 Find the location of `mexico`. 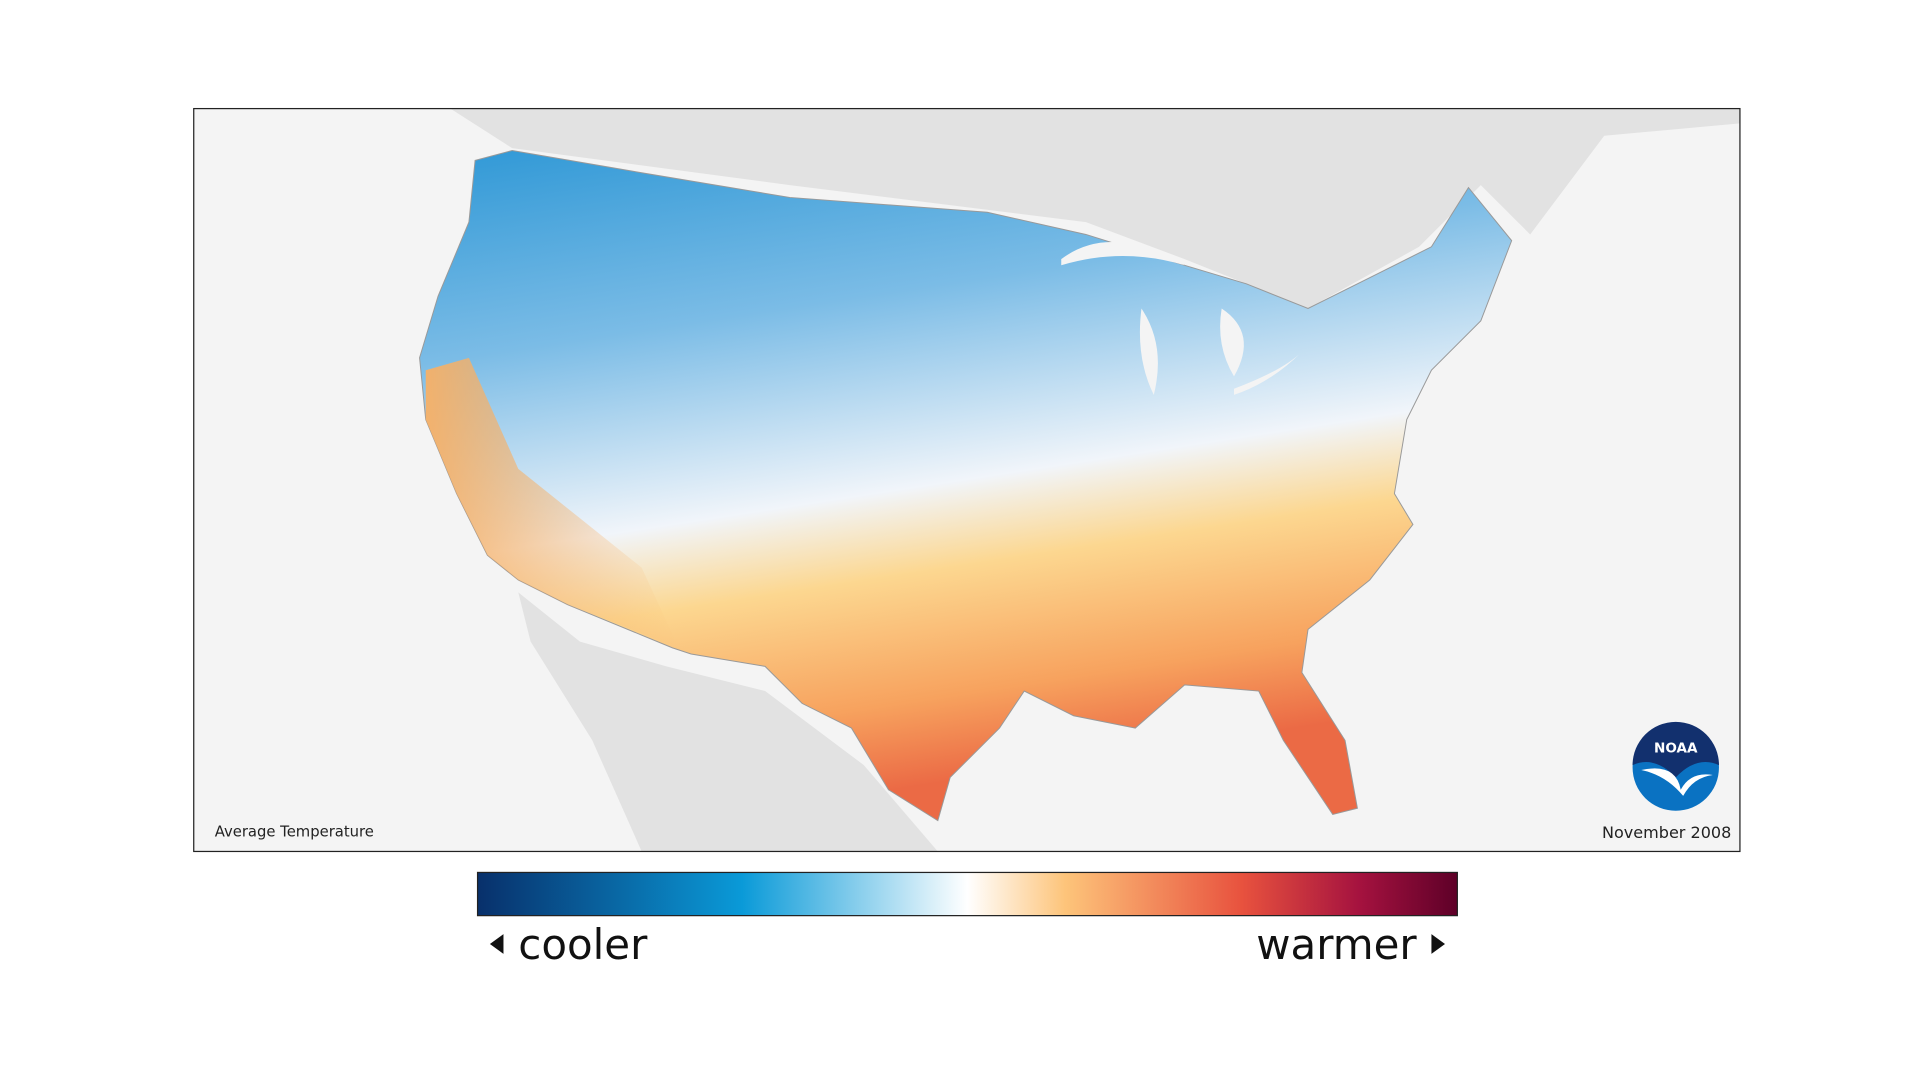

mexico is located at coordinates (728, 722).